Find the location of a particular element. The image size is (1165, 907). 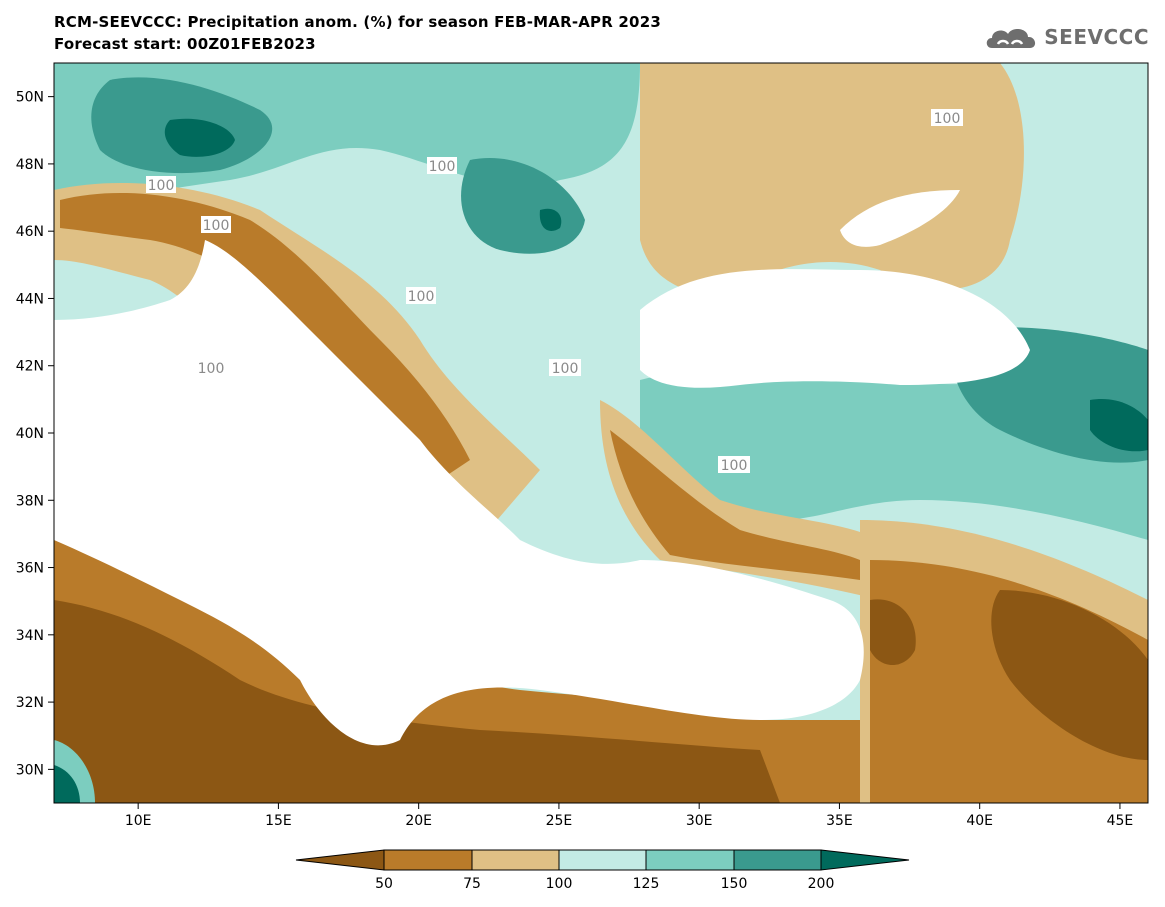

x-tick-label: 15E is located at coordinates (278, 821).